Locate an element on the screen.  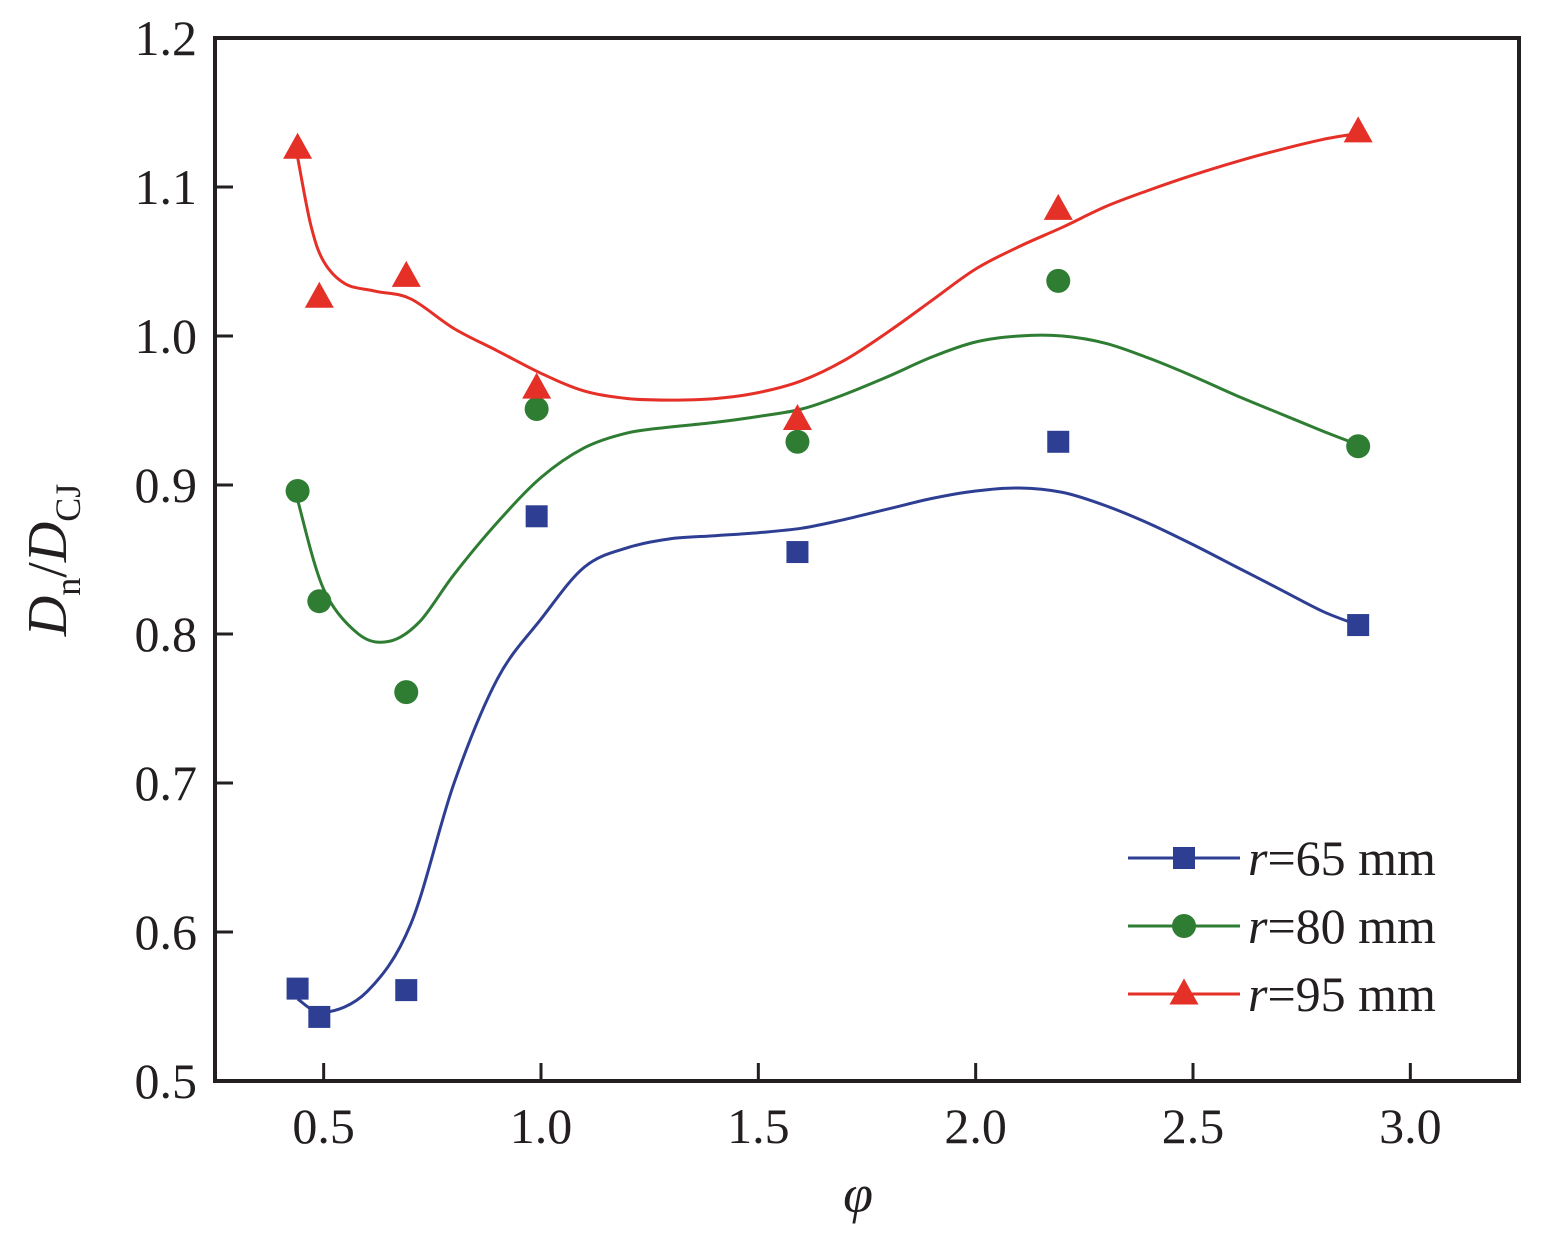
y-tick-label: 0.7 is located at coordinates (166, 783).